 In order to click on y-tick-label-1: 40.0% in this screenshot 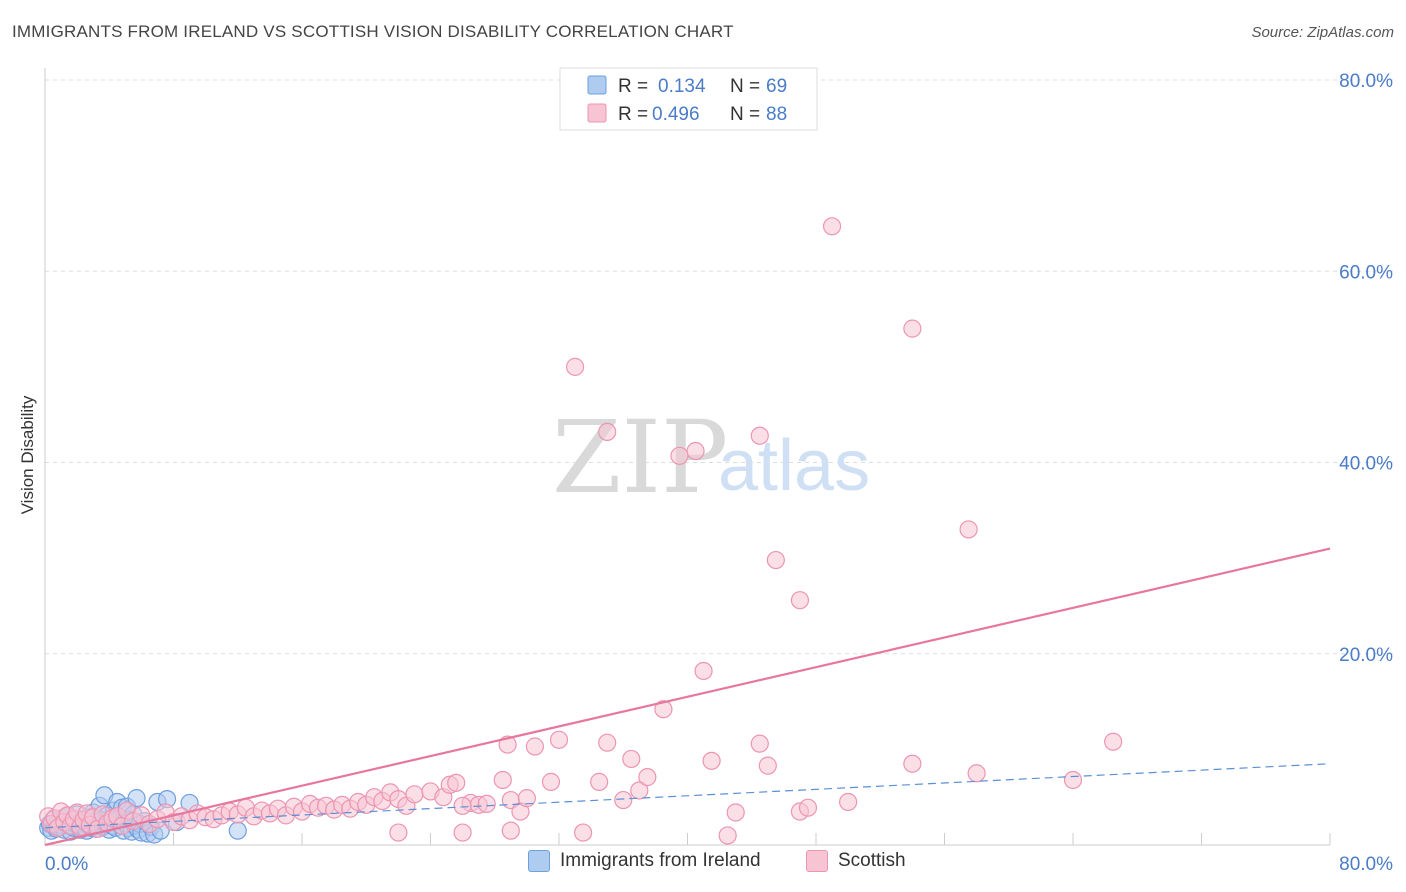, I will do `click(1366, 464)`.